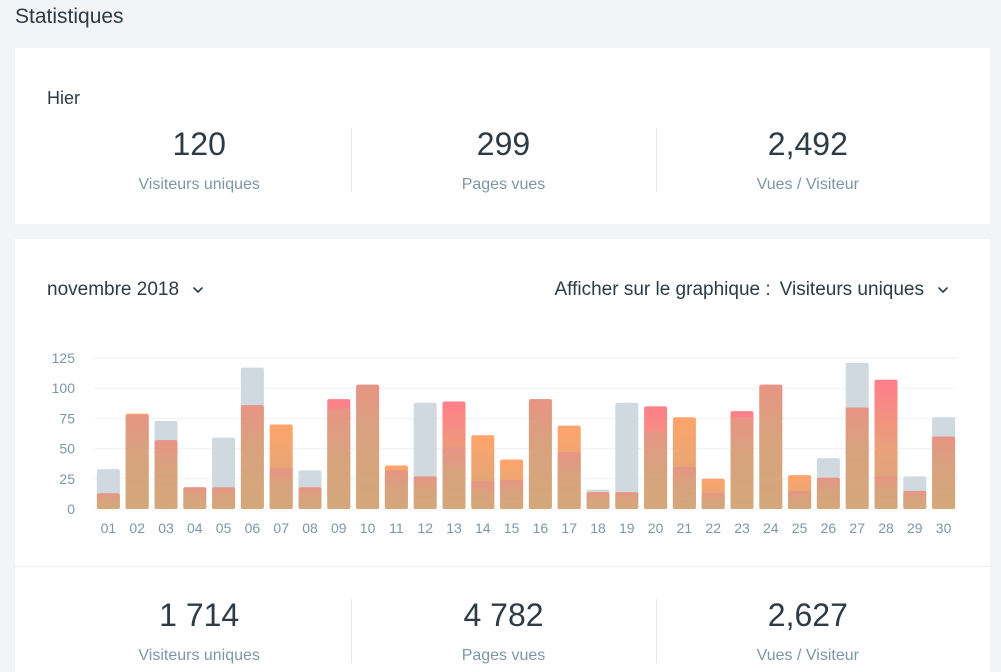  Describe the element at coordinates (503, 615) in the screenshot. I see `stat-value: 4 782` at that location.